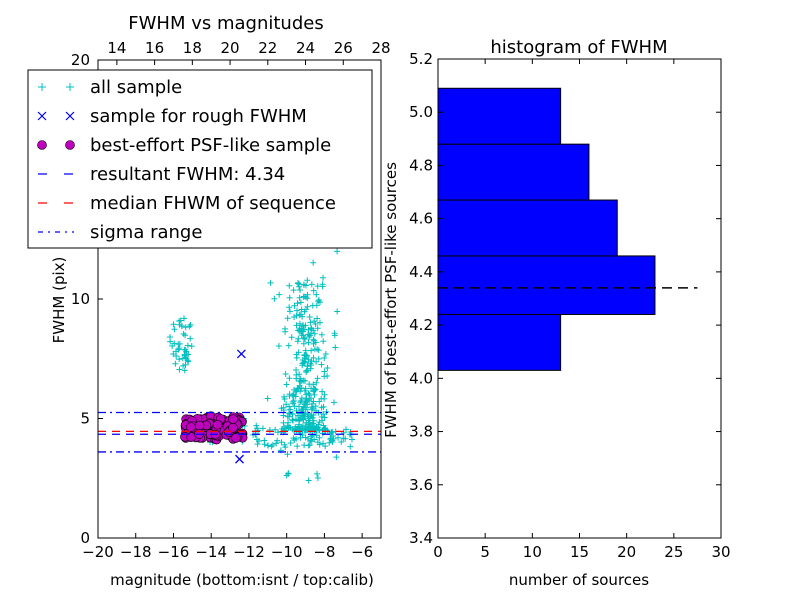 This screenshot has height=600, width=800. I want to click on histogram-ylabel: FWHM of best-effort PSF-like sources, so click(391, 300).